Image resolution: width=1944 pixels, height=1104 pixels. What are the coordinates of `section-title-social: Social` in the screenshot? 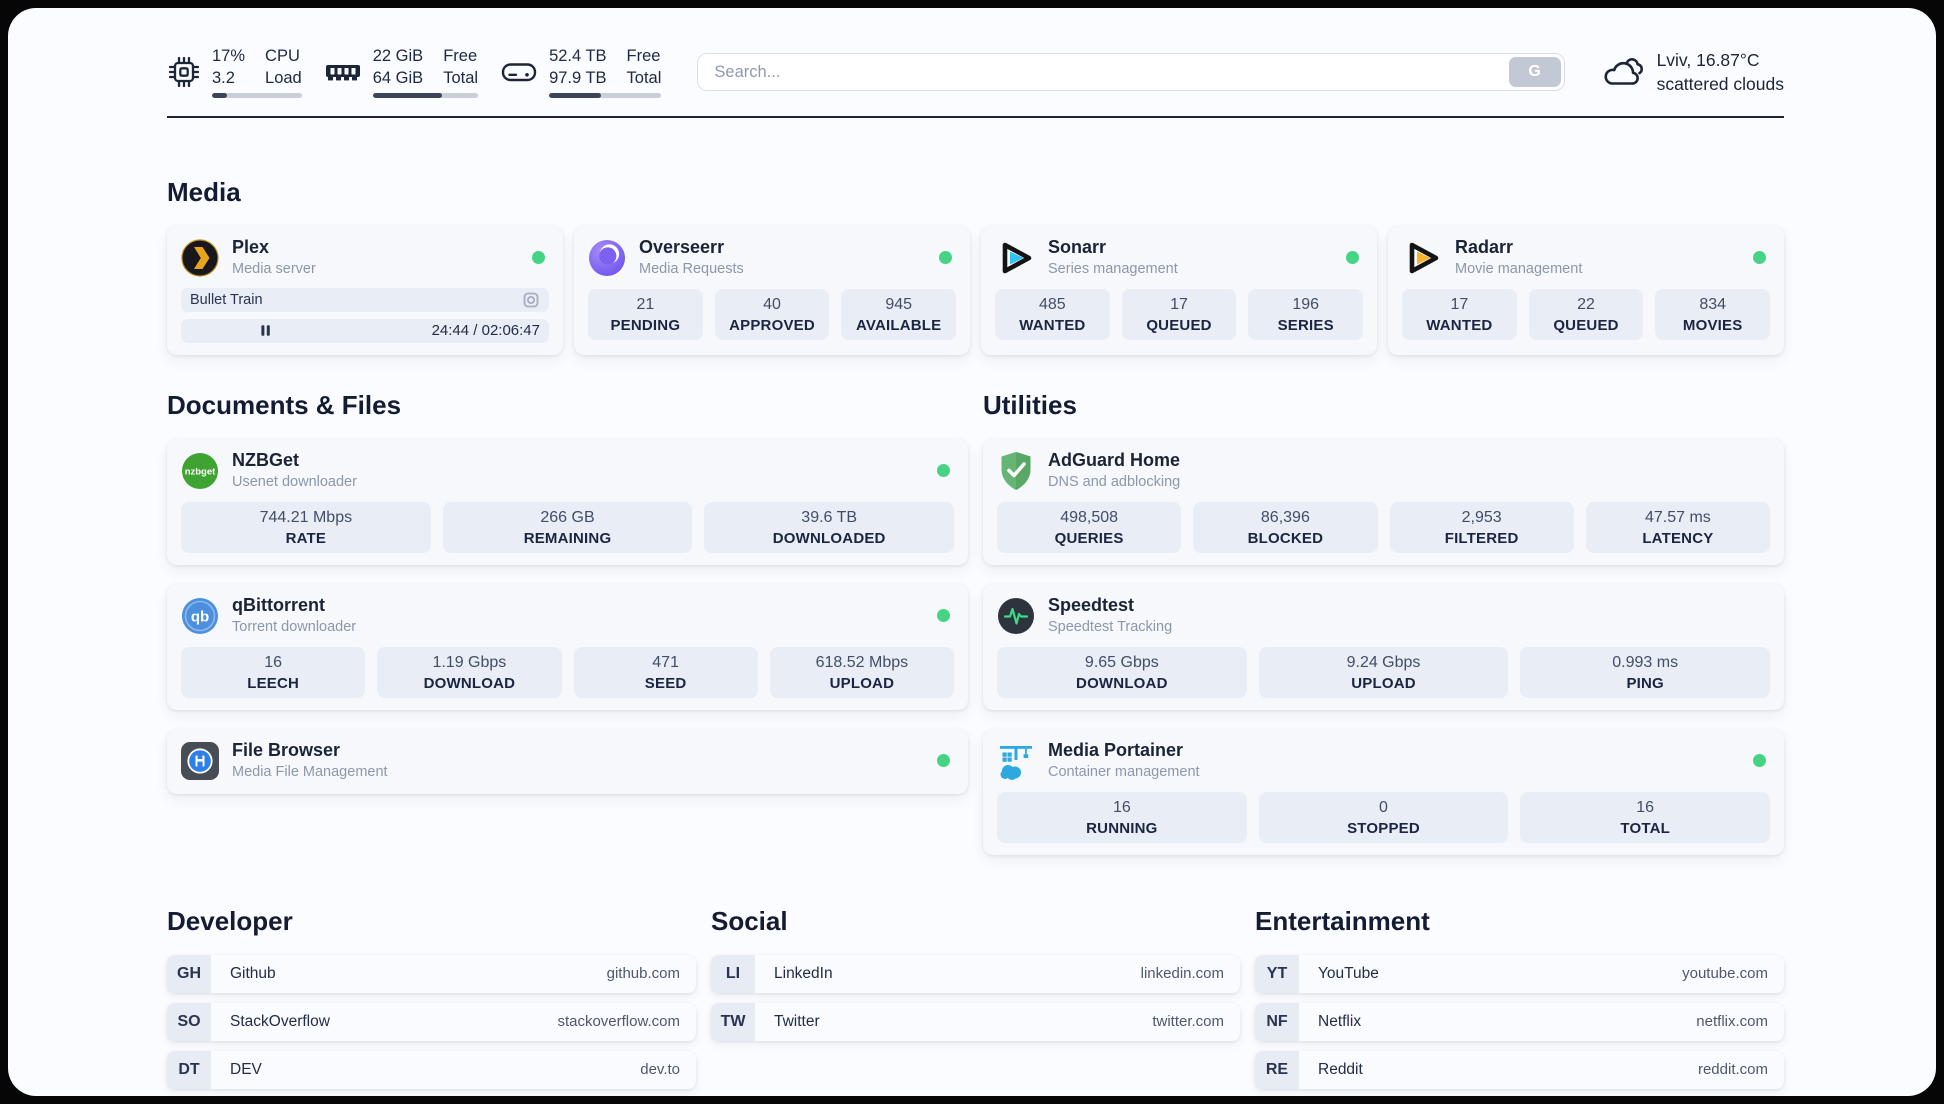 It's located at (749, 920).